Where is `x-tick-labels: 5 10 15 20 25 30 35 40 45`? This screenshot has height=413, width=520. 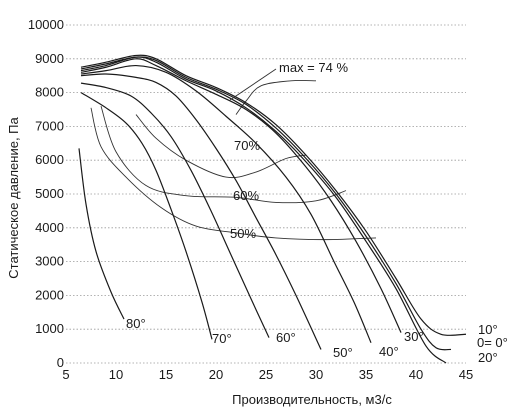 x-tick-labels: 5 10 15 20 25 30 35 40 45 is located at coordinates (267, 374).